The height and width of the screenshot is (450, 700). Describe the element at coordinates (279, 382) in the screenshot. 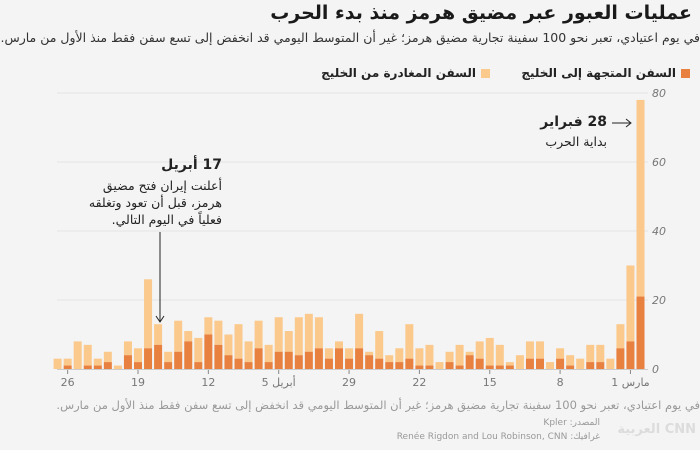

I see `x-tick-label: 5 أبريل` at that location.